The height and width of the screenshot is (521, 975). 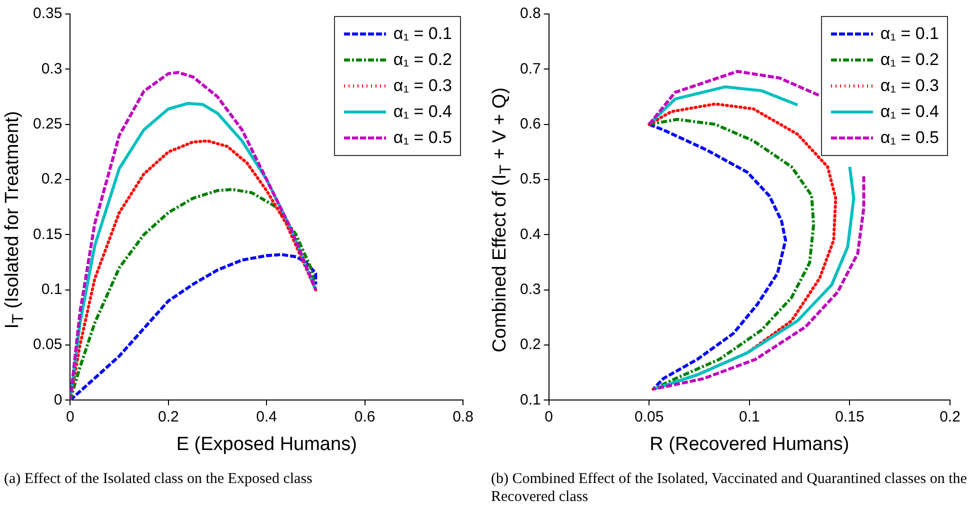 I want to click on y-tick-label: 0.25, so click(x=47, y=123).